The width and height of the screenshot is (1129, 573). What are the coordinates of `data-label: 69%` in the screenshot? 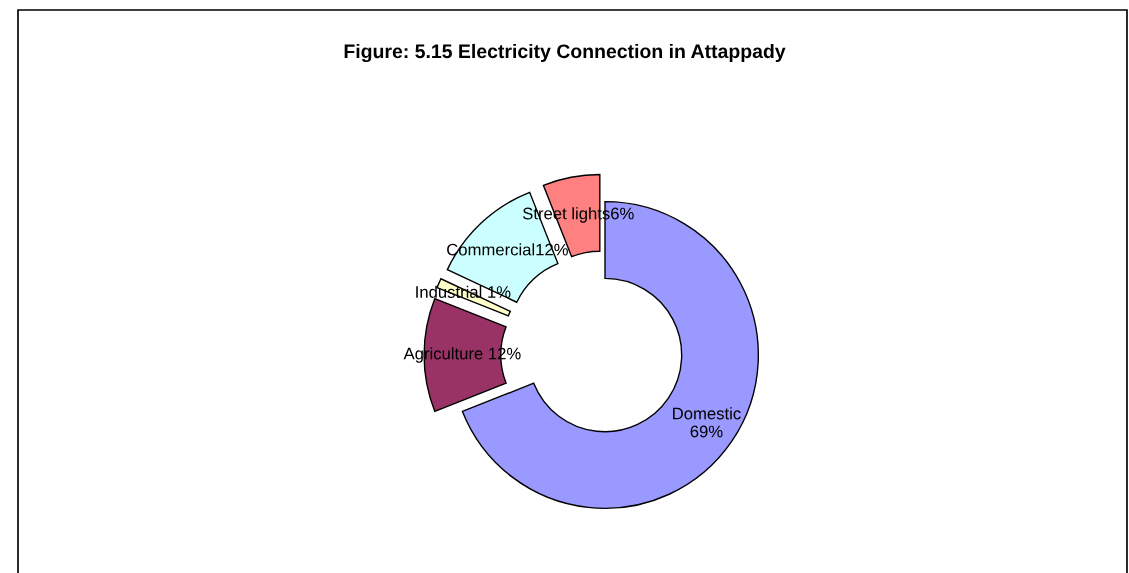 It's located at (706, 431).